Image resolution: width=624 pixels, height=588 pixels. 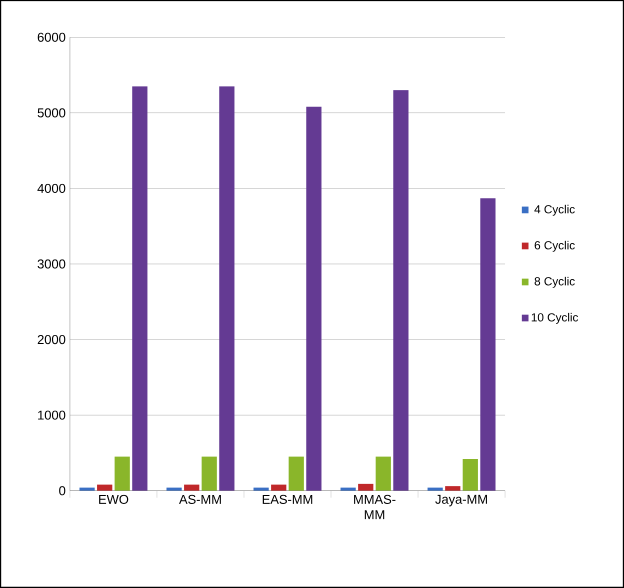 What do you see at coordinates (554, 210) in the screenshot?
I see `legend-label: 4 Cyclic` at bounding box center [554, 210].